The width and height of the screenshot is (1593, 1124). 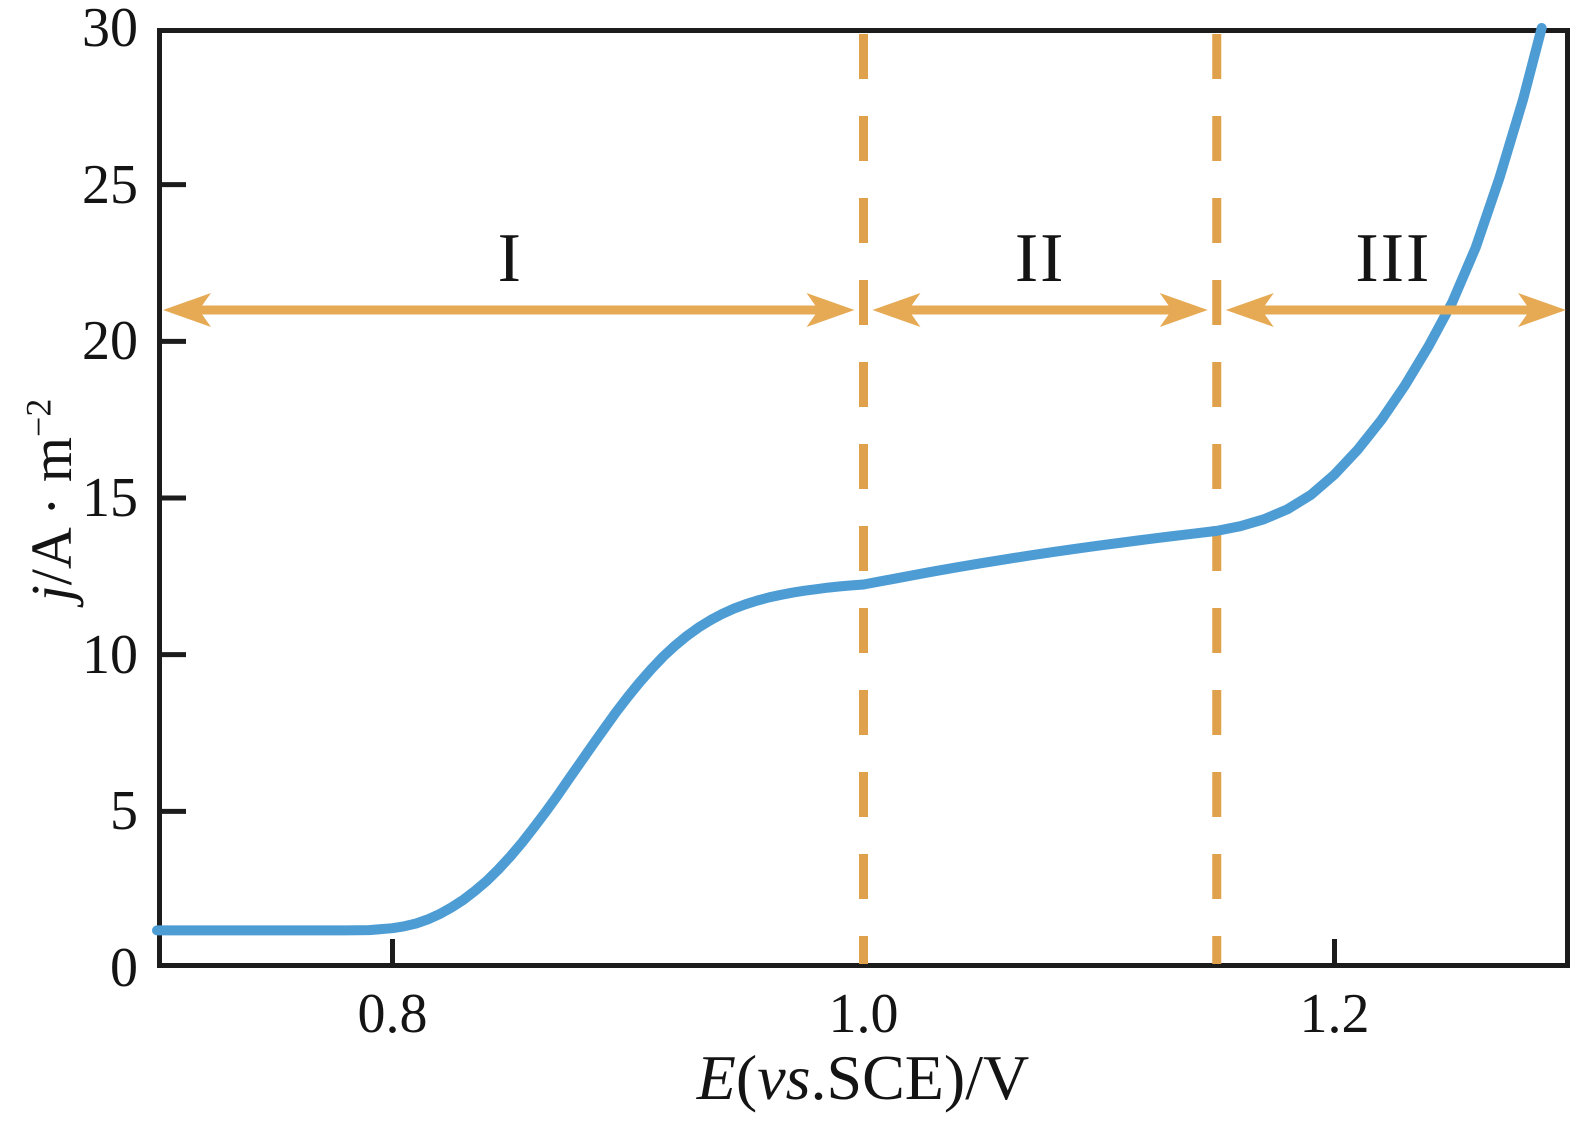 I want to click on region-label-II: II, so click(x=1040, y=258).